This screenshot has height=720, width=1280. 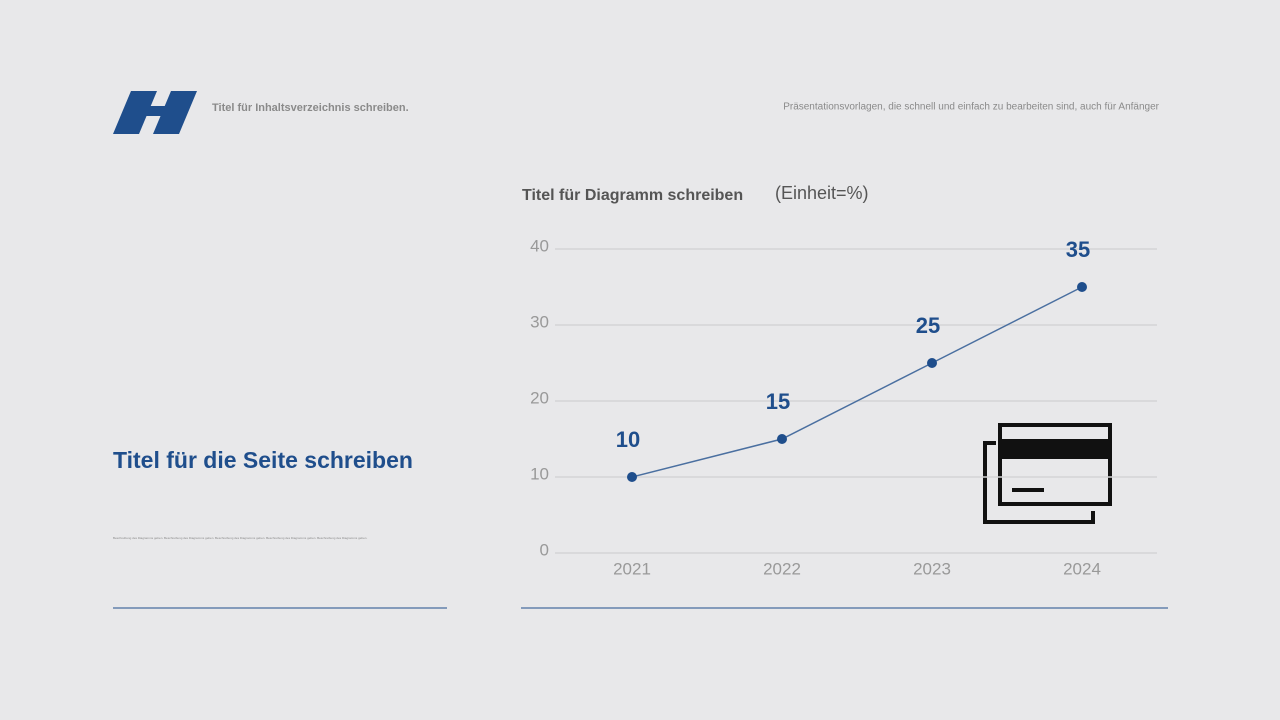 I want to click on card-icon, so click(x=1047, y=473).